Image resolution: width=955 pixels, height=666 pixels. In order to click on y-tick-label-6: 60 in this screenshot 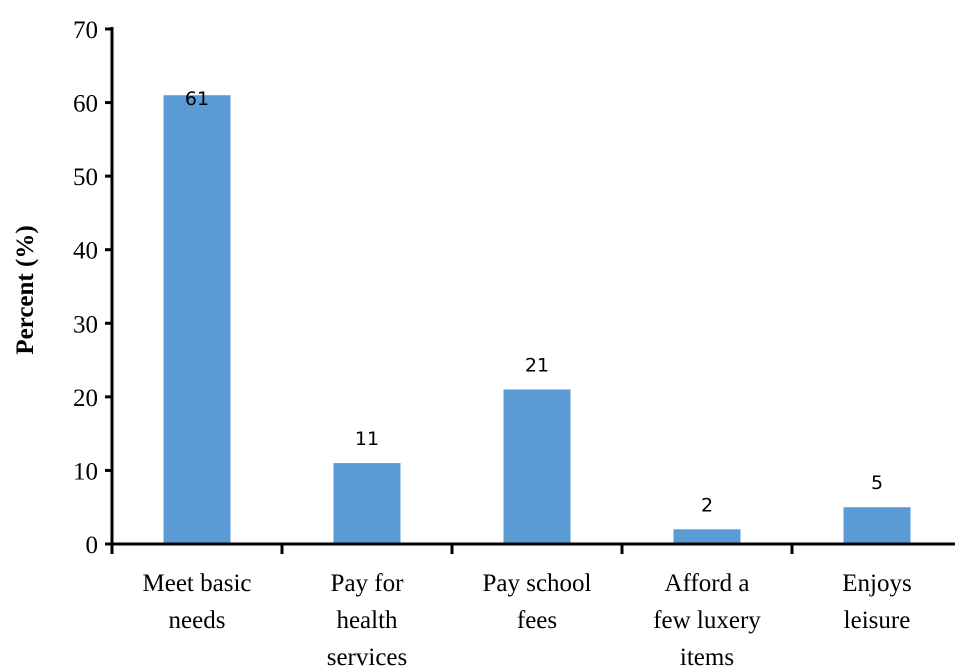, I will do `click(85, 104)`.